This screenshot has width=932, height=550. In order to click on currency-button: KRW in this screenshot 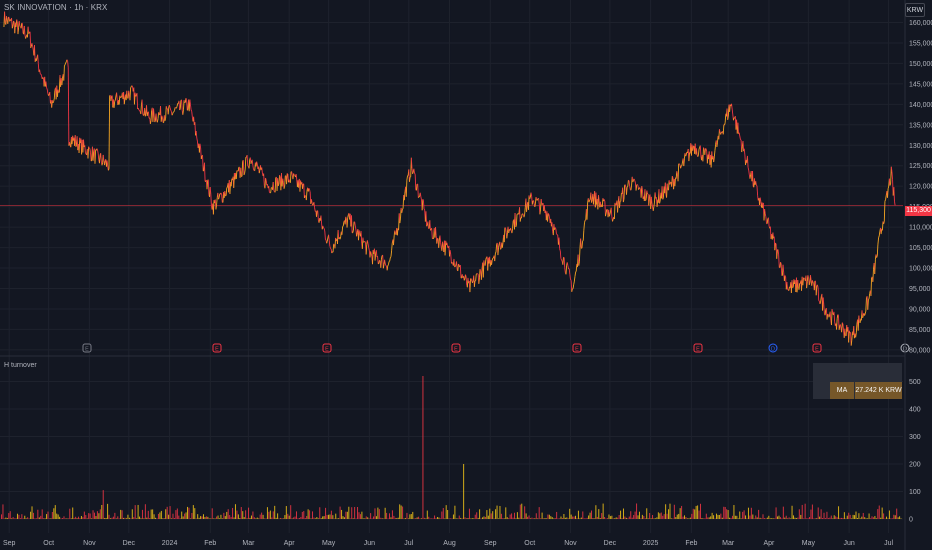, I will do `click(915, 10)`.